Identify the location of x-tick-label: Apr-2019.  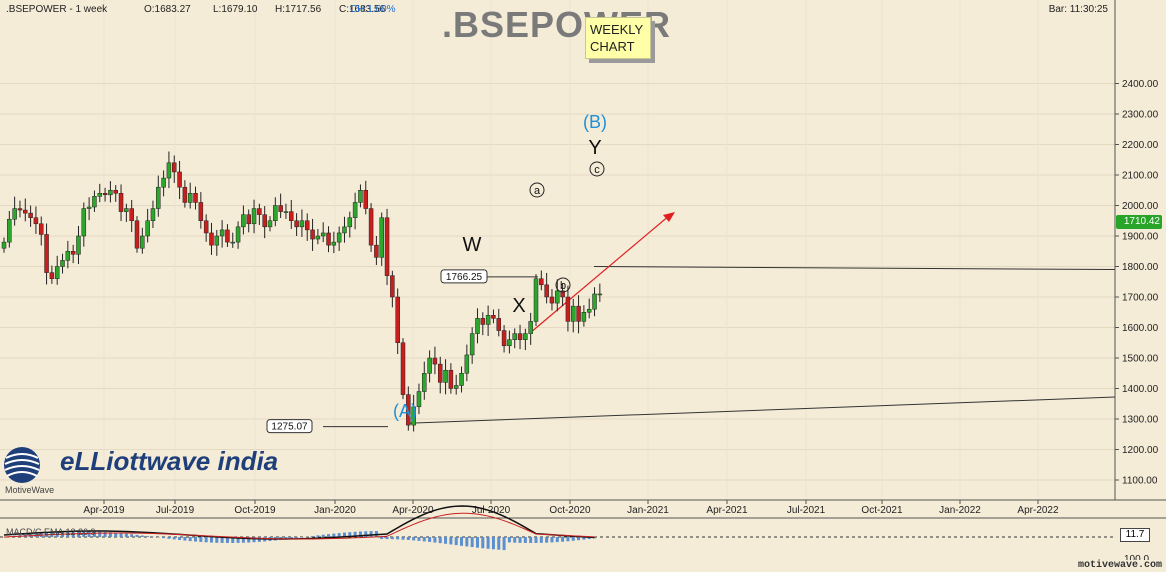
(104, 510).